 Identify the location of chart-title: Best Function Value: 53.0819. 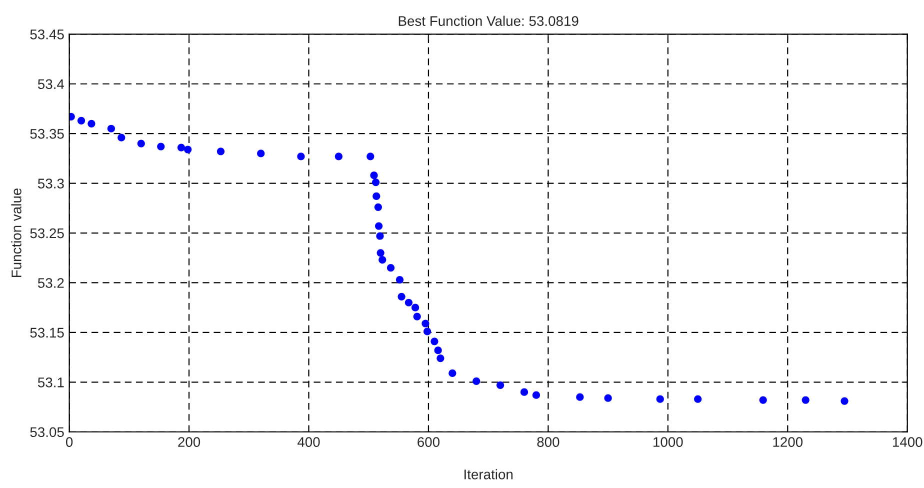
(488, 21).